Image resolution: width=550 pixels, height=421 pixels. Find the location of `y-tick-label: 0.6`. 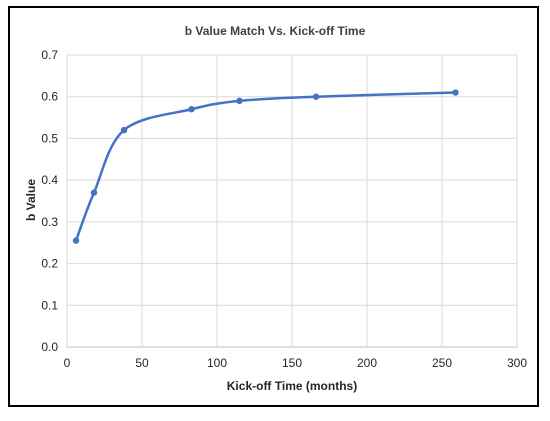

y-tick-label: 0.6 is located at coordinates (49, 97).